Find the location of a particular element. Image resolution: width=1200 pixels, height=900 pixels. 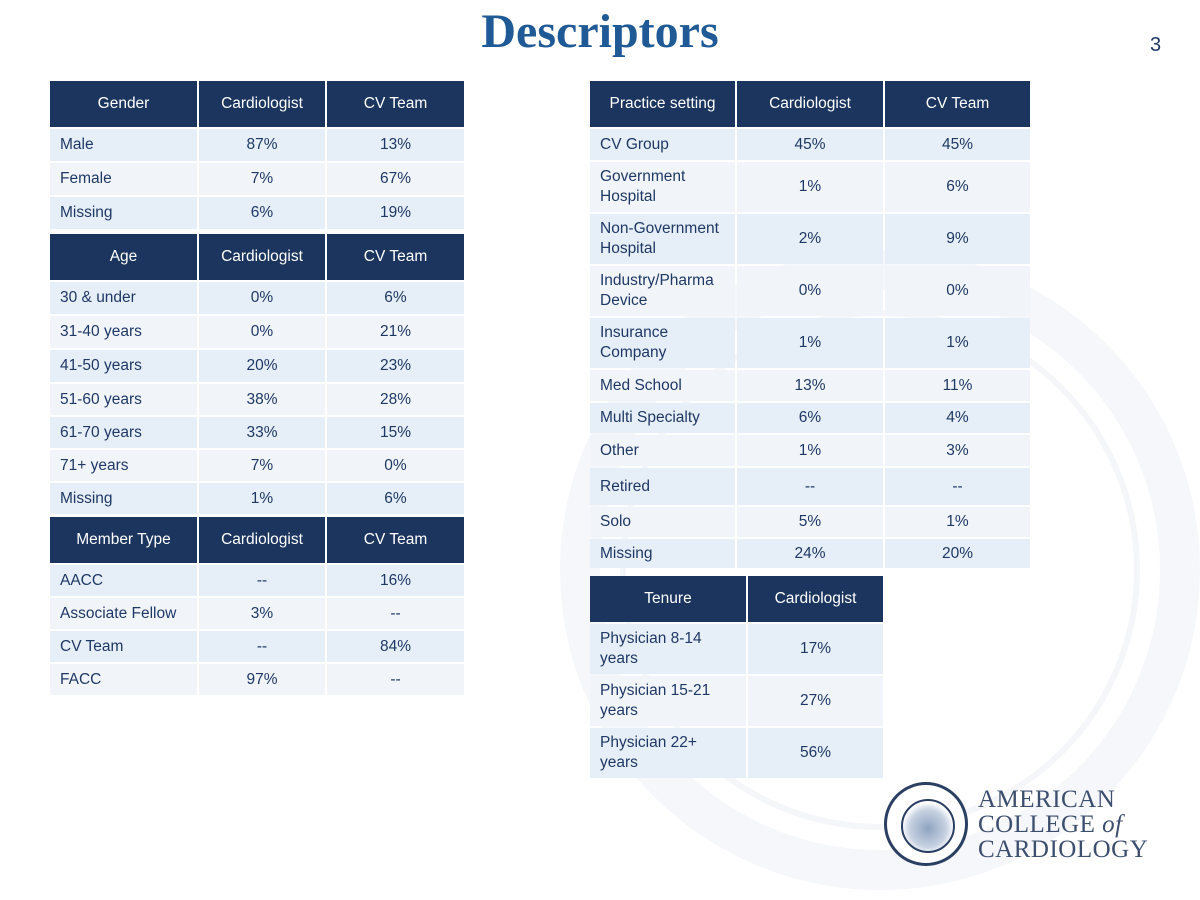

row-label: Physician 22+ years is located at coordinates (668, 753).